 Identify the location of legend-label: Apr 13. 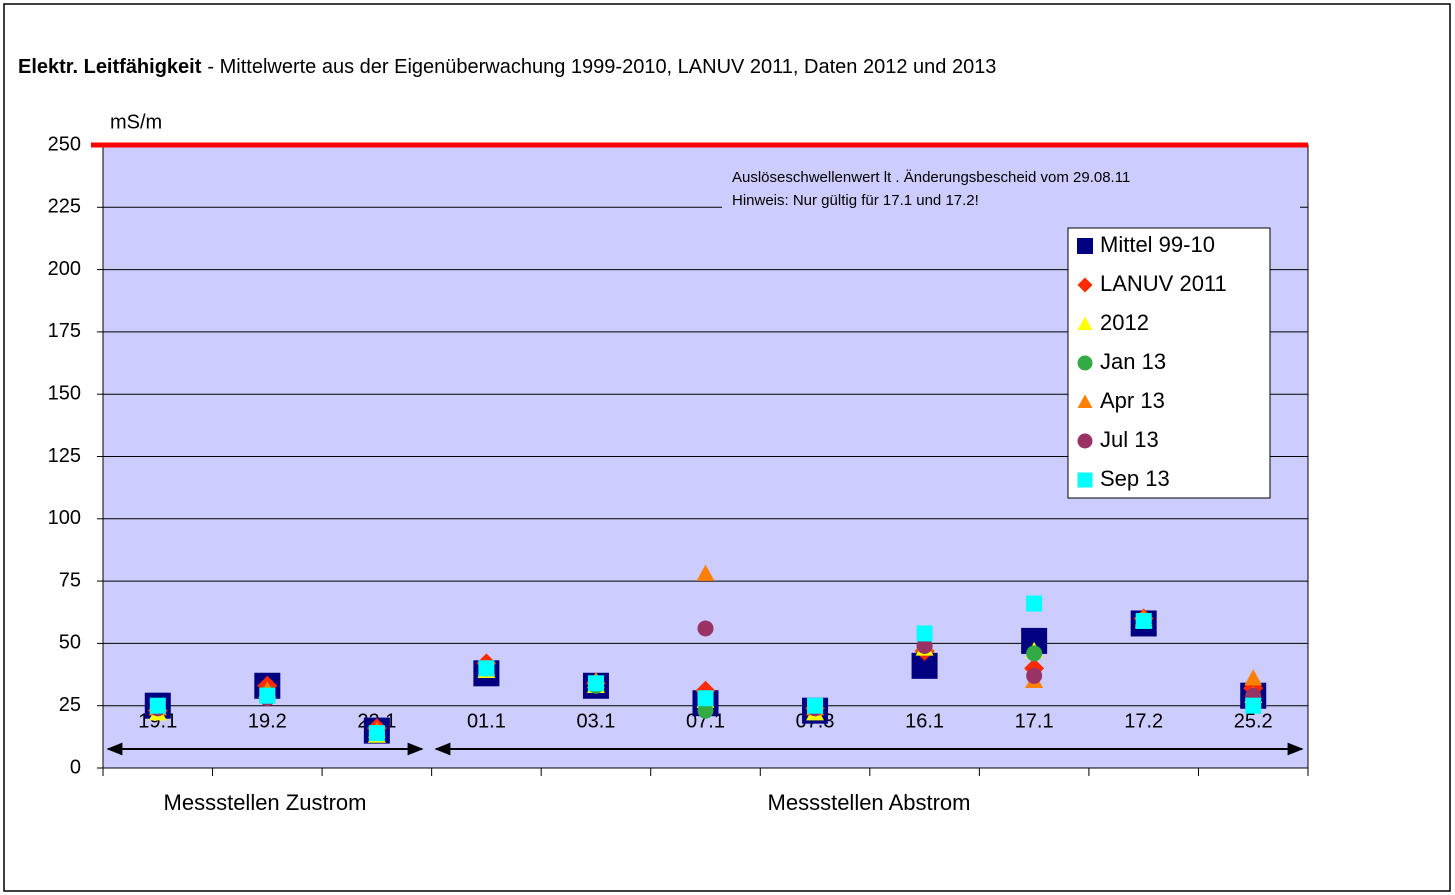
(1132, 400).